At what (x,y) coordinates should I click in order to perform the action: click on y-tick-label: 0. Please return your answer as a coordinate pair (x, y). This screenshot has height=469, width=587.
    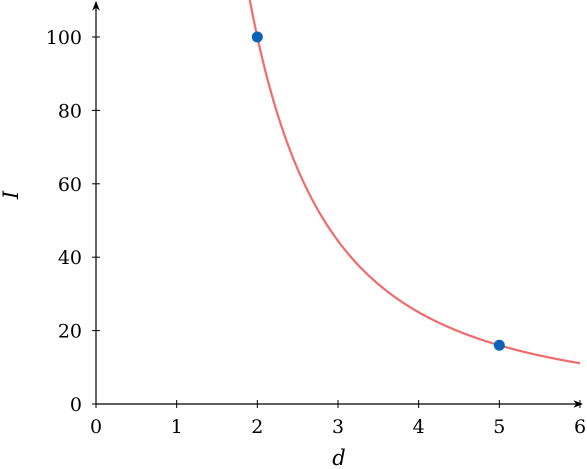
    Looking at the image, I should click on (76, 405).